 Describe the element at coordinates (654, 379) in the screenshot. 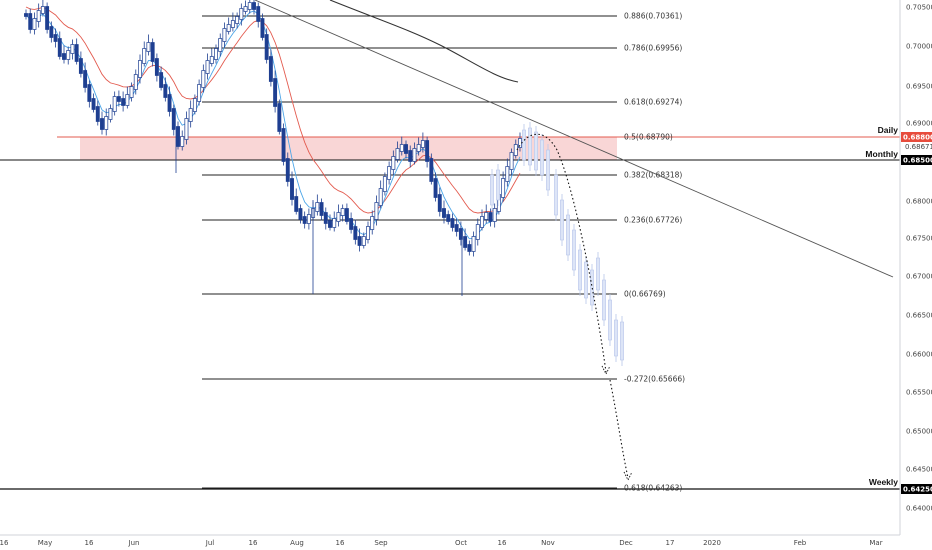

I see `fib-level-label: -0.272(0.65666)` at that location.